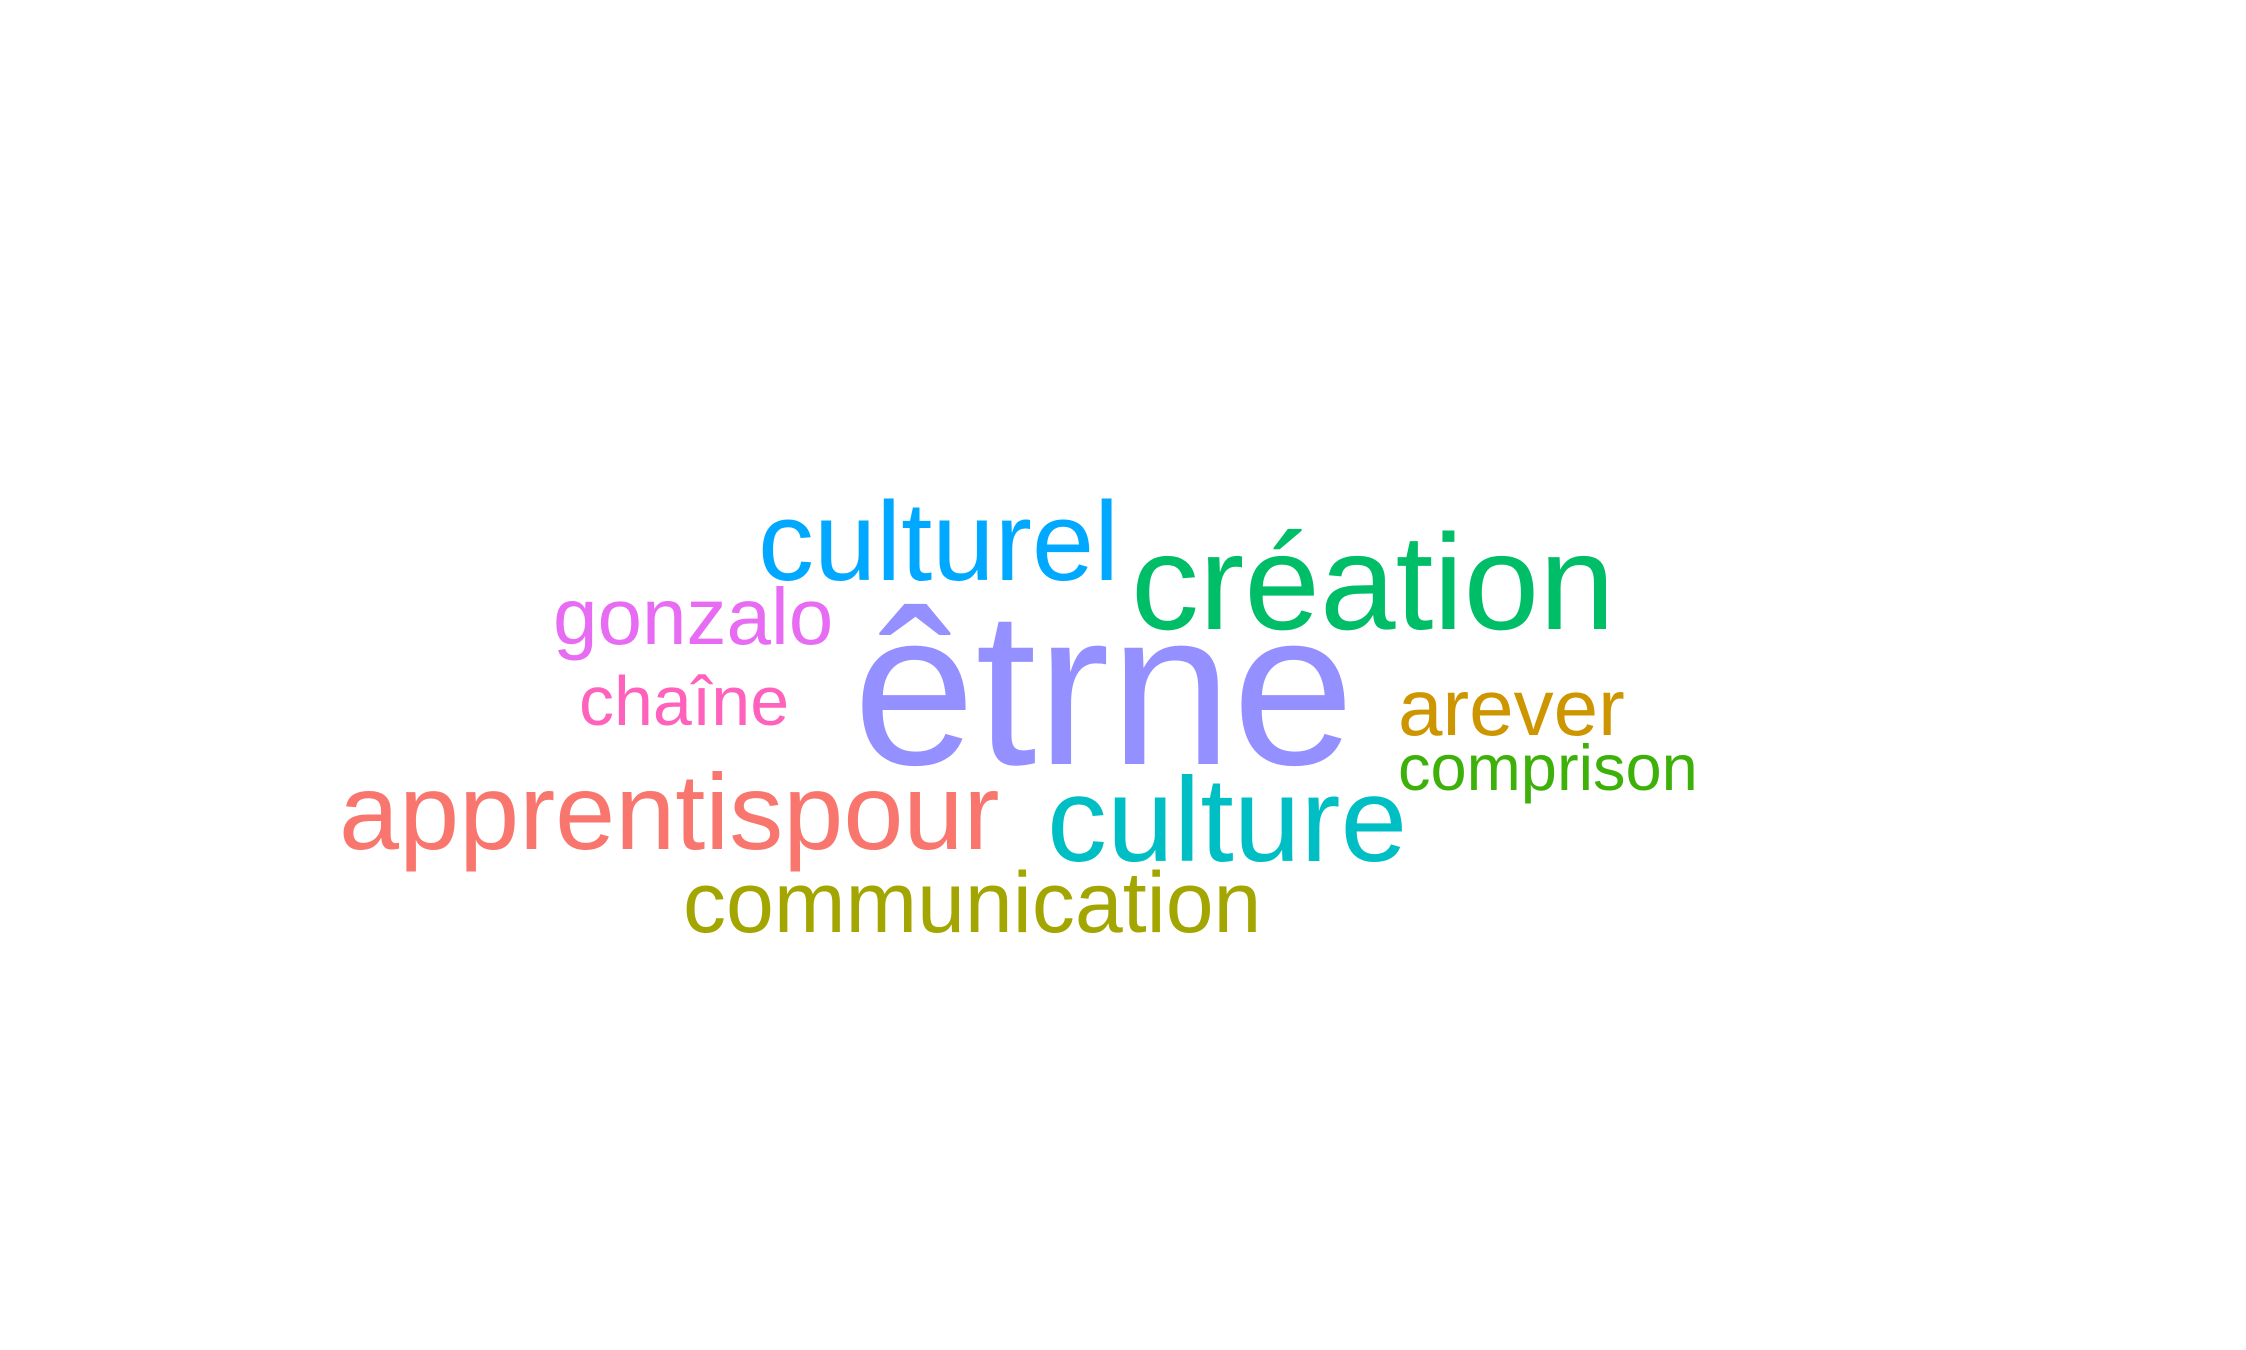  What do you see at coordinates (1511, 707) in the screenshot?
I see `word-arever: arever` at bounding box center [1511, 707].